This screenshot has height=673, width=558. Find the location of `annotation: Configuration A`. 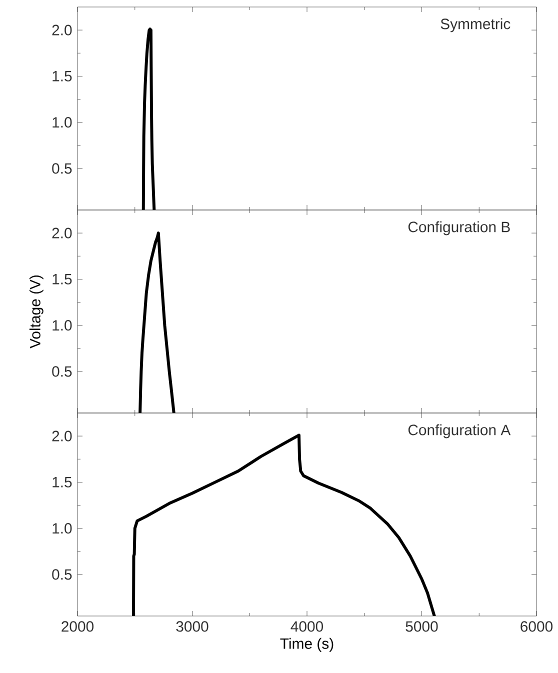

annotation: Configuration A is located at coordinates (459, 431).